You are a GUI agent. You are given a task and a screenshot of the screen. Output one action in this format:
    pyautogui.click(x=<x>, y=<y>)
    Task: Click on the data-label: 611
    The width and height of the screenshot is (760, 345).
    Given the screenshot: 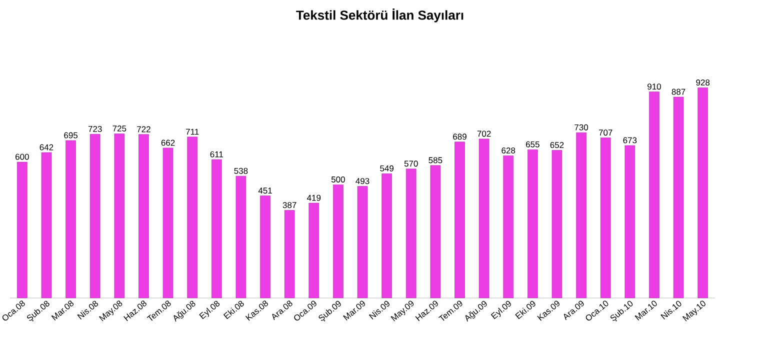 What is the action you would take?
    pyautogui.click(x=217, y=154)
    